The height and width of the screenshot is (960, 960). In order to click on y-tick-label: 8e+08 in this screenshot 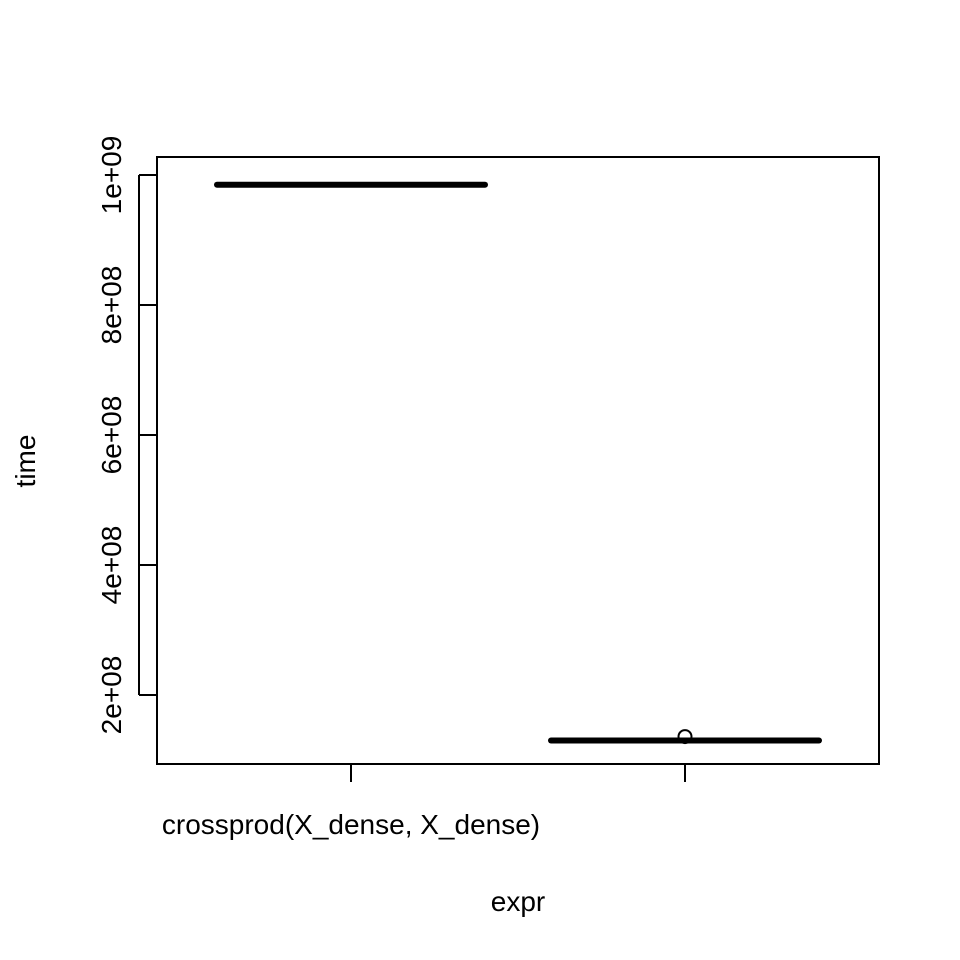, I will do `click(111, 305)`.